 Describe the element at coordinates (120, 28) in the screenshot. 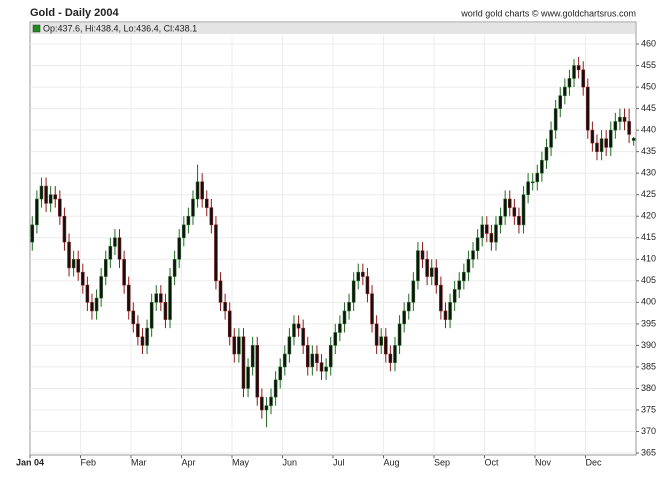

I see `ohlc-label: Op:437.6, Hi:438.4, Lo:436.4, Cl:438.1` at that location.